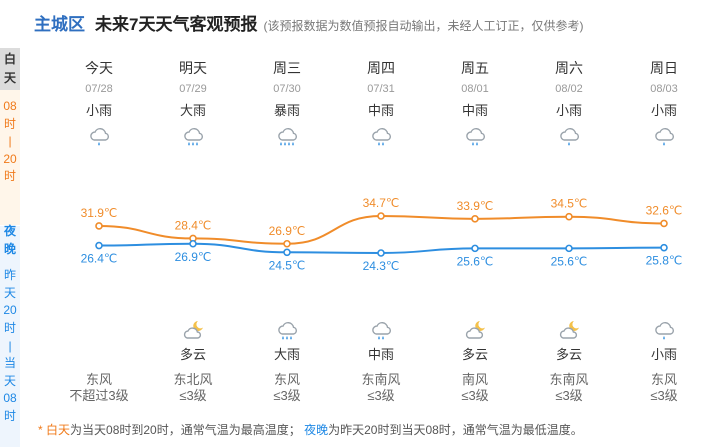 The height and width of the screenshot is (447, 720). What do you see at coordinates (287, 231) in the screenshot?
I see `high-temp-label: 26.9℃` at bounding box center [287, 231].